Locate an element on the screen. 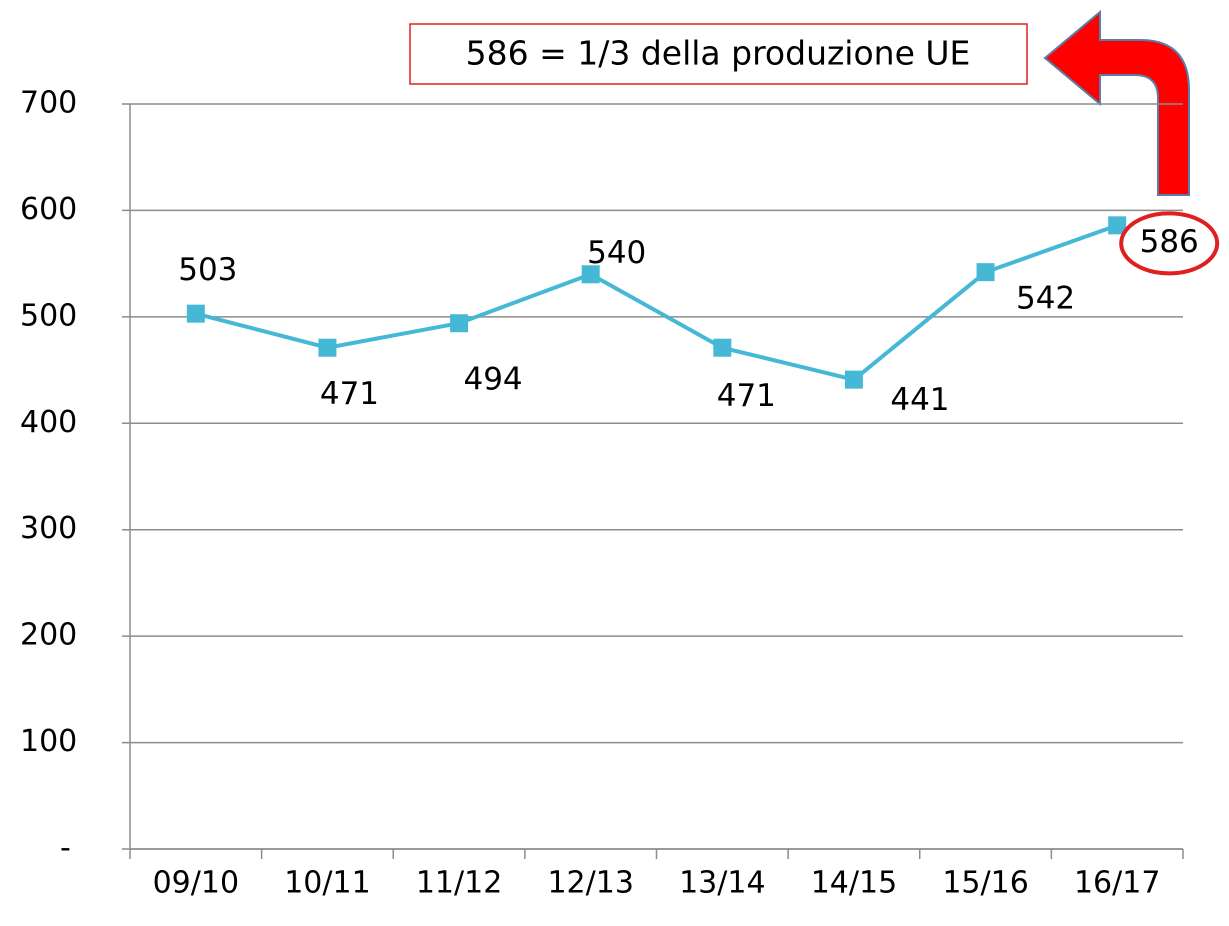  x-tick-label: 15/16 is located at coordinates (985, 883).